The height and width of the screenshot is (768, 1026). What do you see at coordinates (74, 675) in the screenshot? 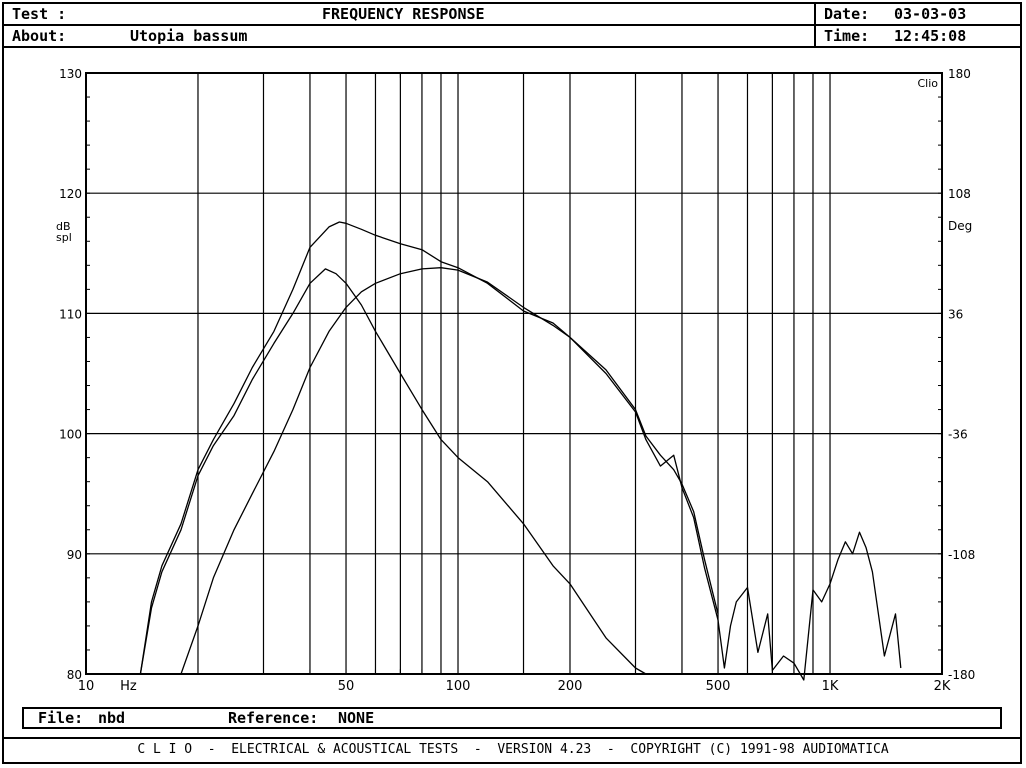
I see `y-tick-label: 80` at bounding box center [74, 675].